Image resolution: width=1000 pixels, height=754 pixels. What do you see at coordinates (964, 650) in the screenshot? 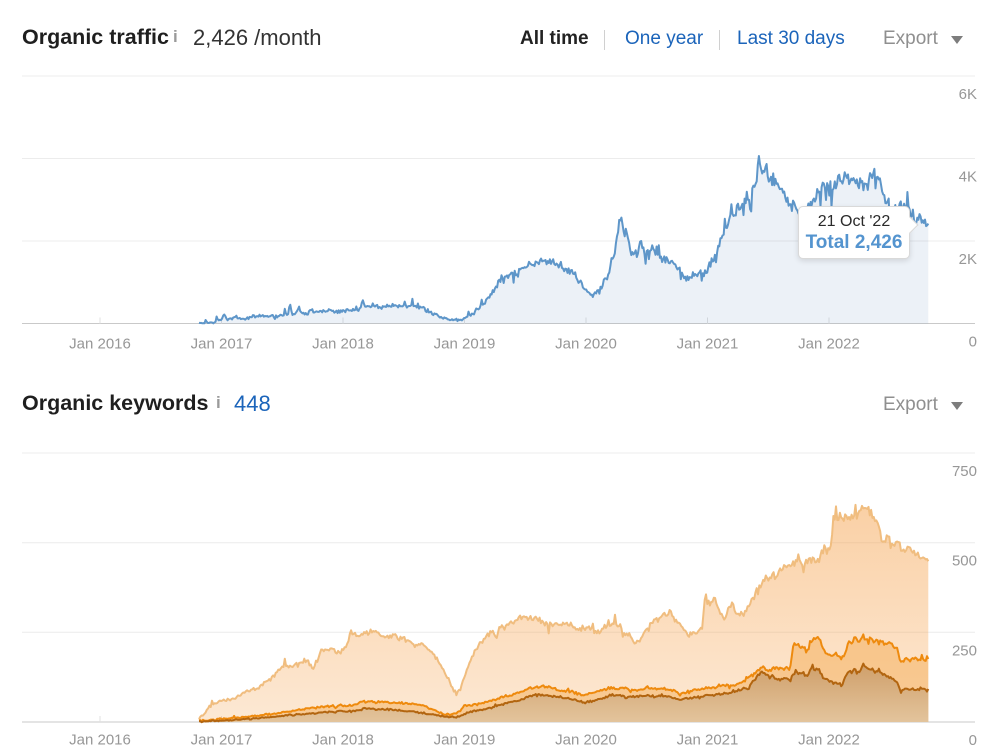
I see `svg-text: 250` at bounding box center [964, 650].